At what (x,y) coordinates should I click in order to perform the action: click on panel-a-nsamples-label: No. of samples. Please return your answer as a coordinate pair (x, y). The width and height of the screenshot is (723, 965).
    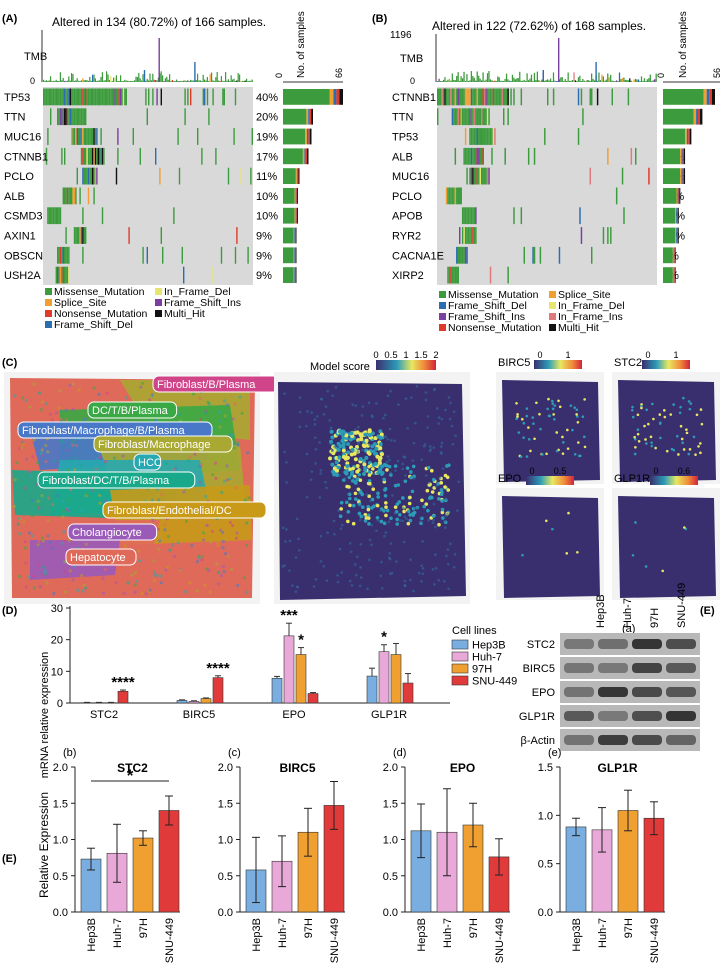
    Looking at the image, I should click on (301, 44).